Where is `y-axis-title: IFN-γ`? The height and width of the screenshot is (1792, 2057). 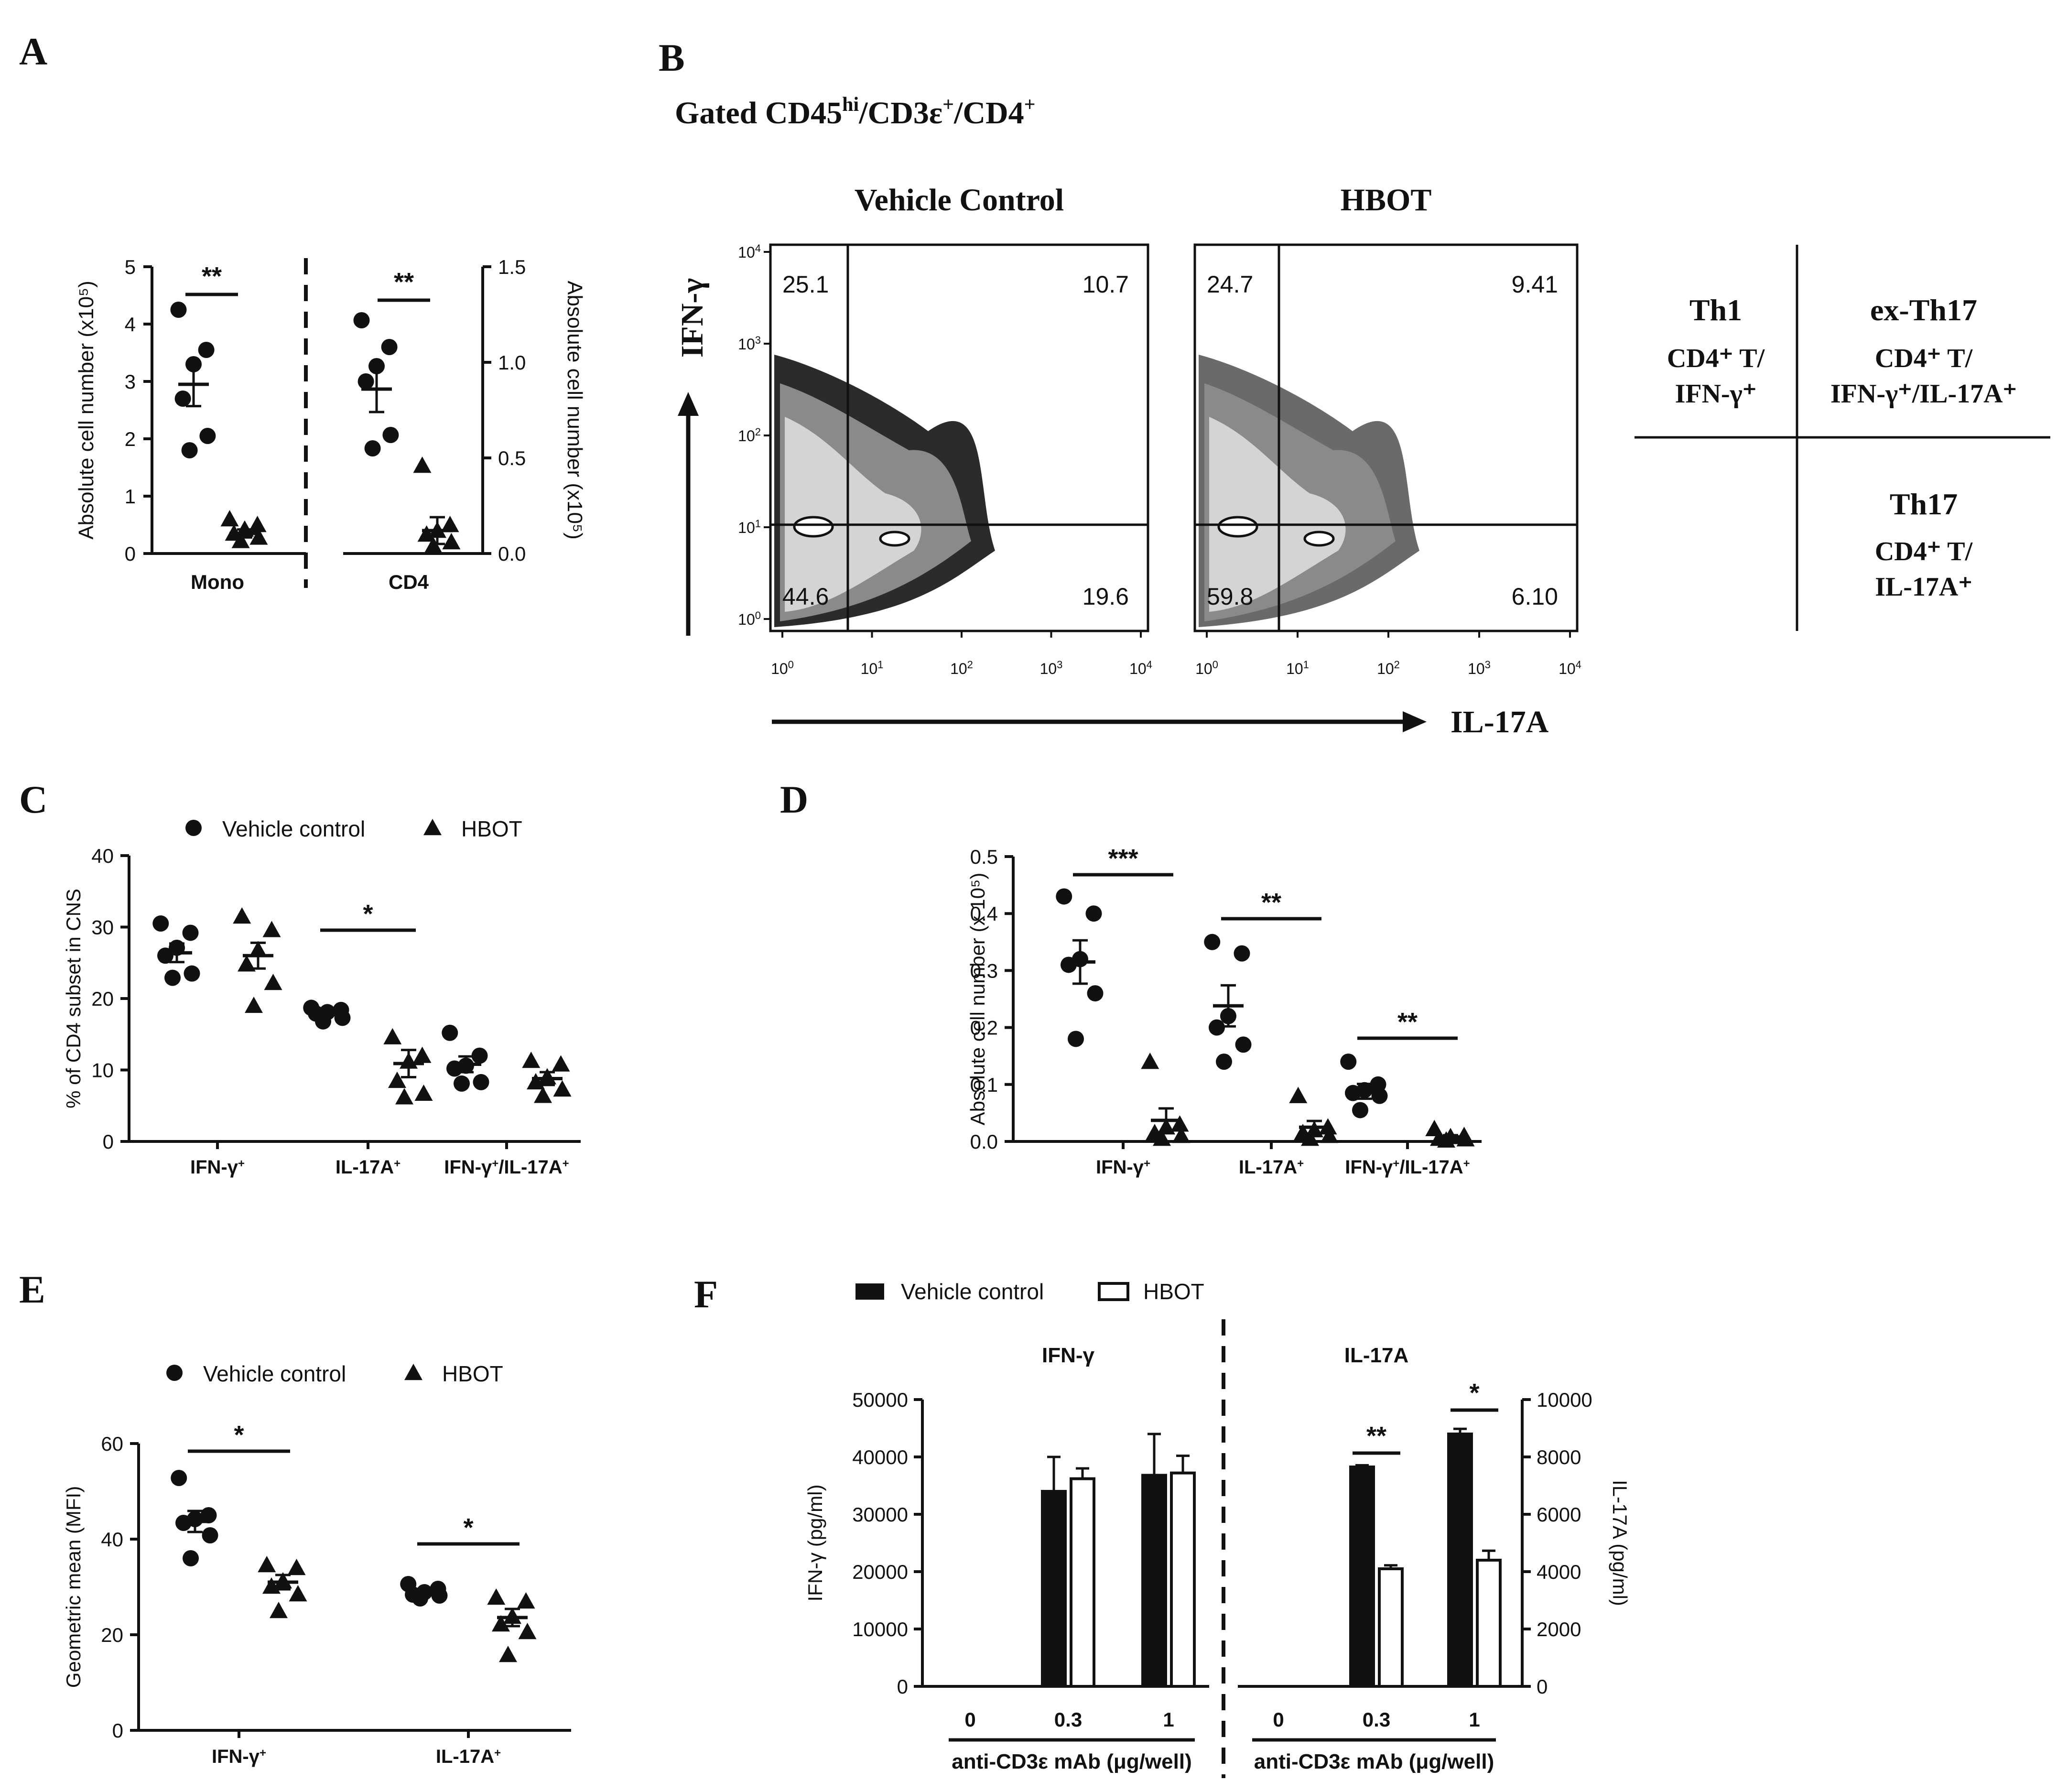 y-axis-title: IFN-γ is located at coordinates (692, 318).